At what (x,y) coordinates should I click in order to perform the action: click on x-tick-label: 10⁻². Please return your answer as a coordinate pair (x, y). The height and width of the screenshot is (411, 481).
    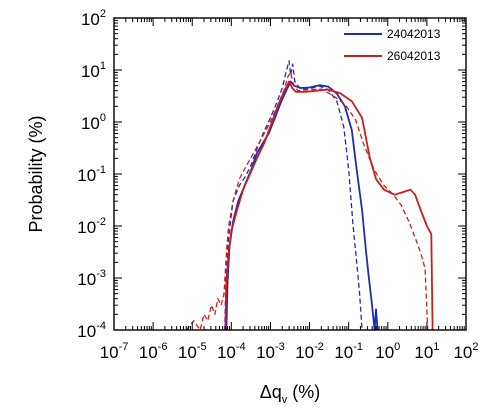
    Looking at the image, I should click on (309, 351).